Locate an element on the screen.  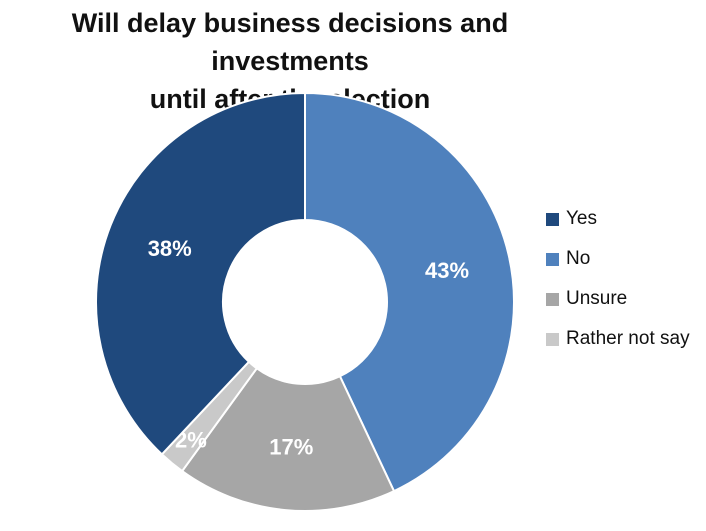
slice-unsure is located at coordinates (288, 439).